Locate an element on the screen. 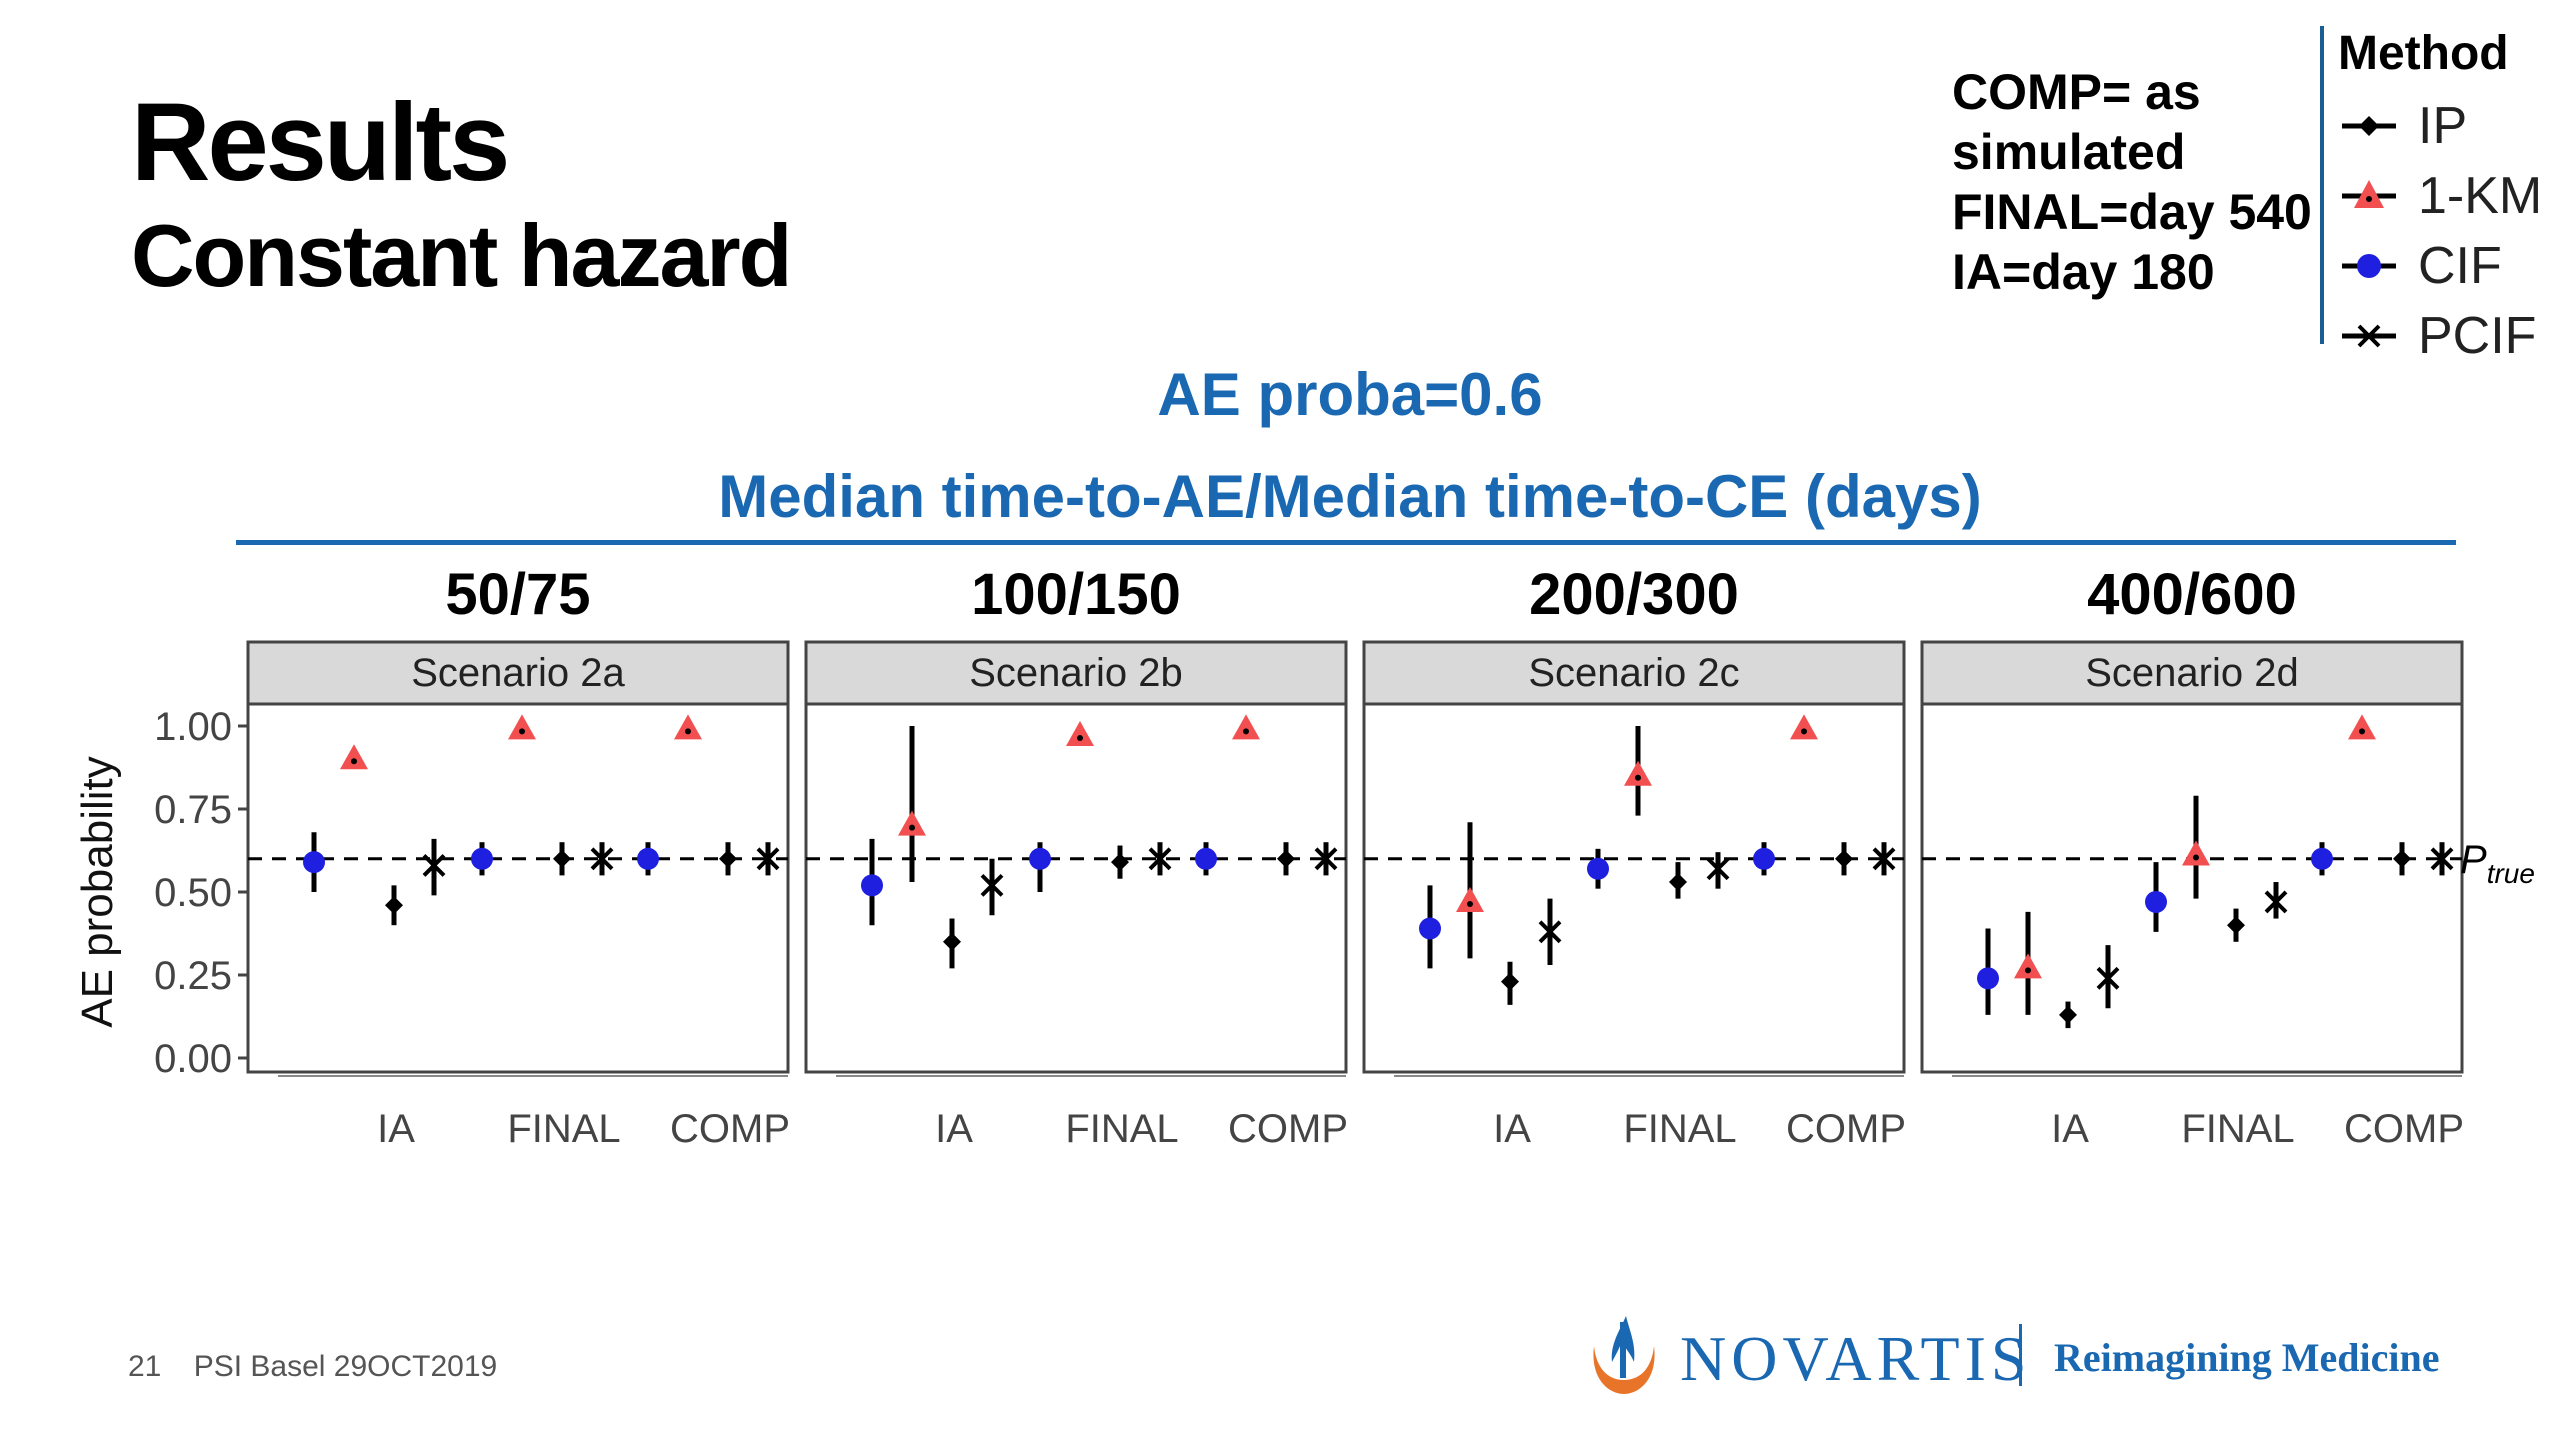  diamond-icon is located at coordinates (2369, 126).